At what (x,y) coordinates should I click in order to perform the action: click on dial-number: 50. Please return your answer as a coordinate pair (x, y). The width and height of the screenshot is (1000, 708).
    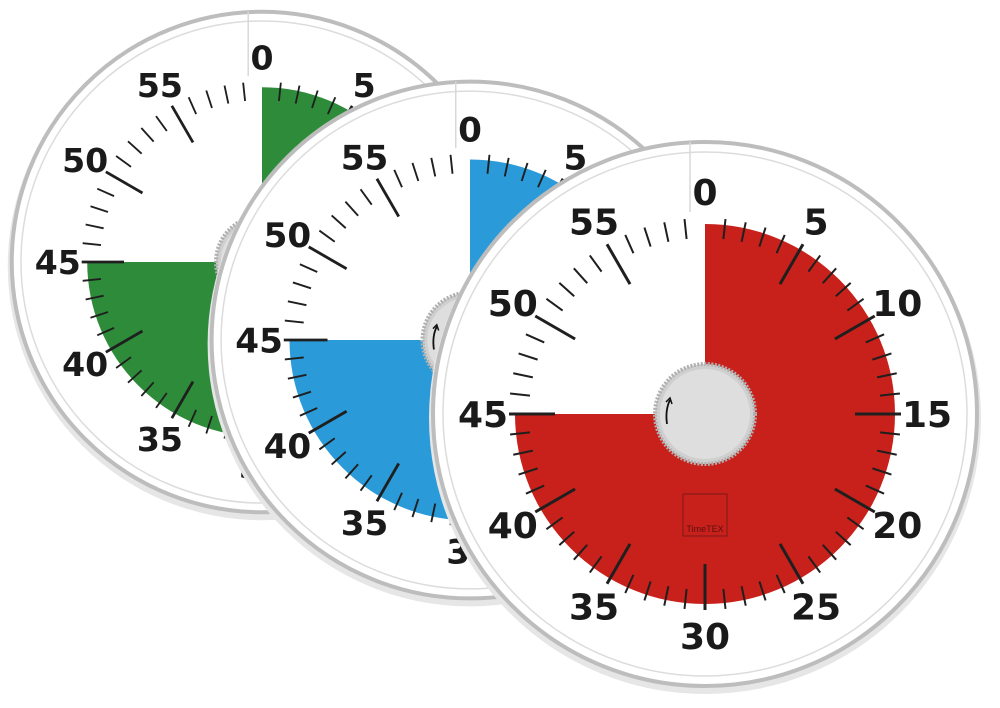
    Looking at the image, I should click on (513, 304).